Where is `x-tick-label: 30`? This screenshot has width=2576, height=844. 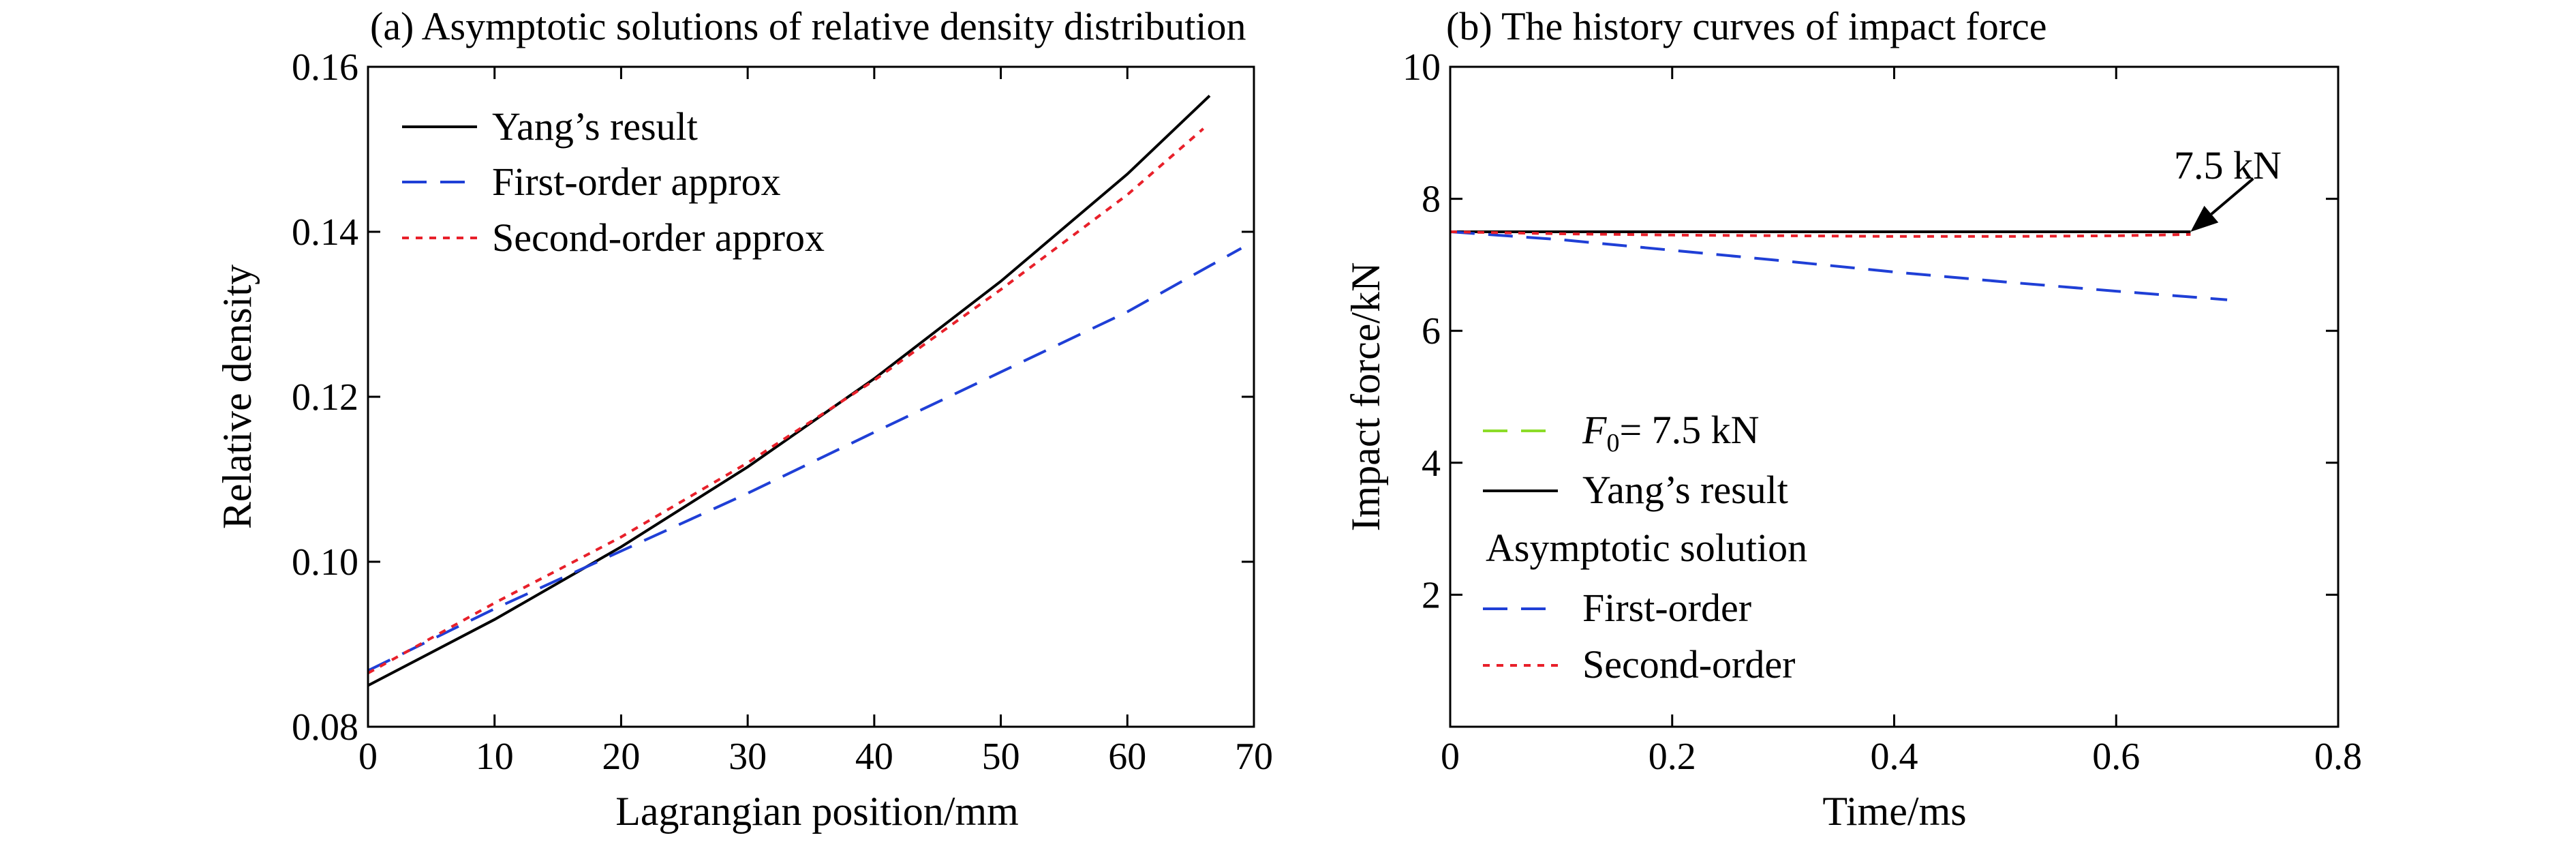 x-tick-label: 30 is located at coordinates (748, 757).